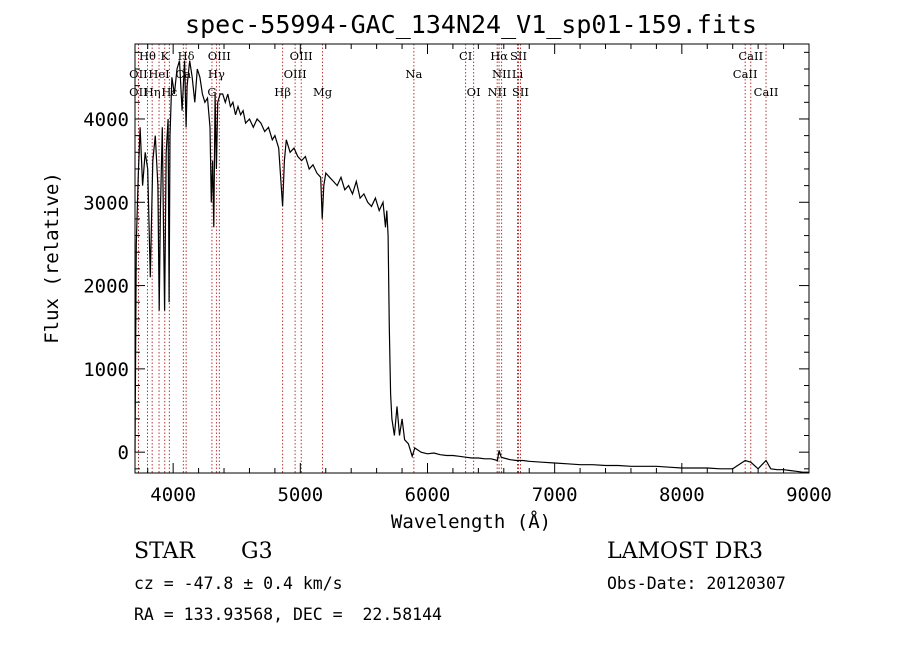 The image size is (900, 649). Describe the element at coordinates (428, 495) in the screenshot. I see `x-tick-label: 6000` at that location.